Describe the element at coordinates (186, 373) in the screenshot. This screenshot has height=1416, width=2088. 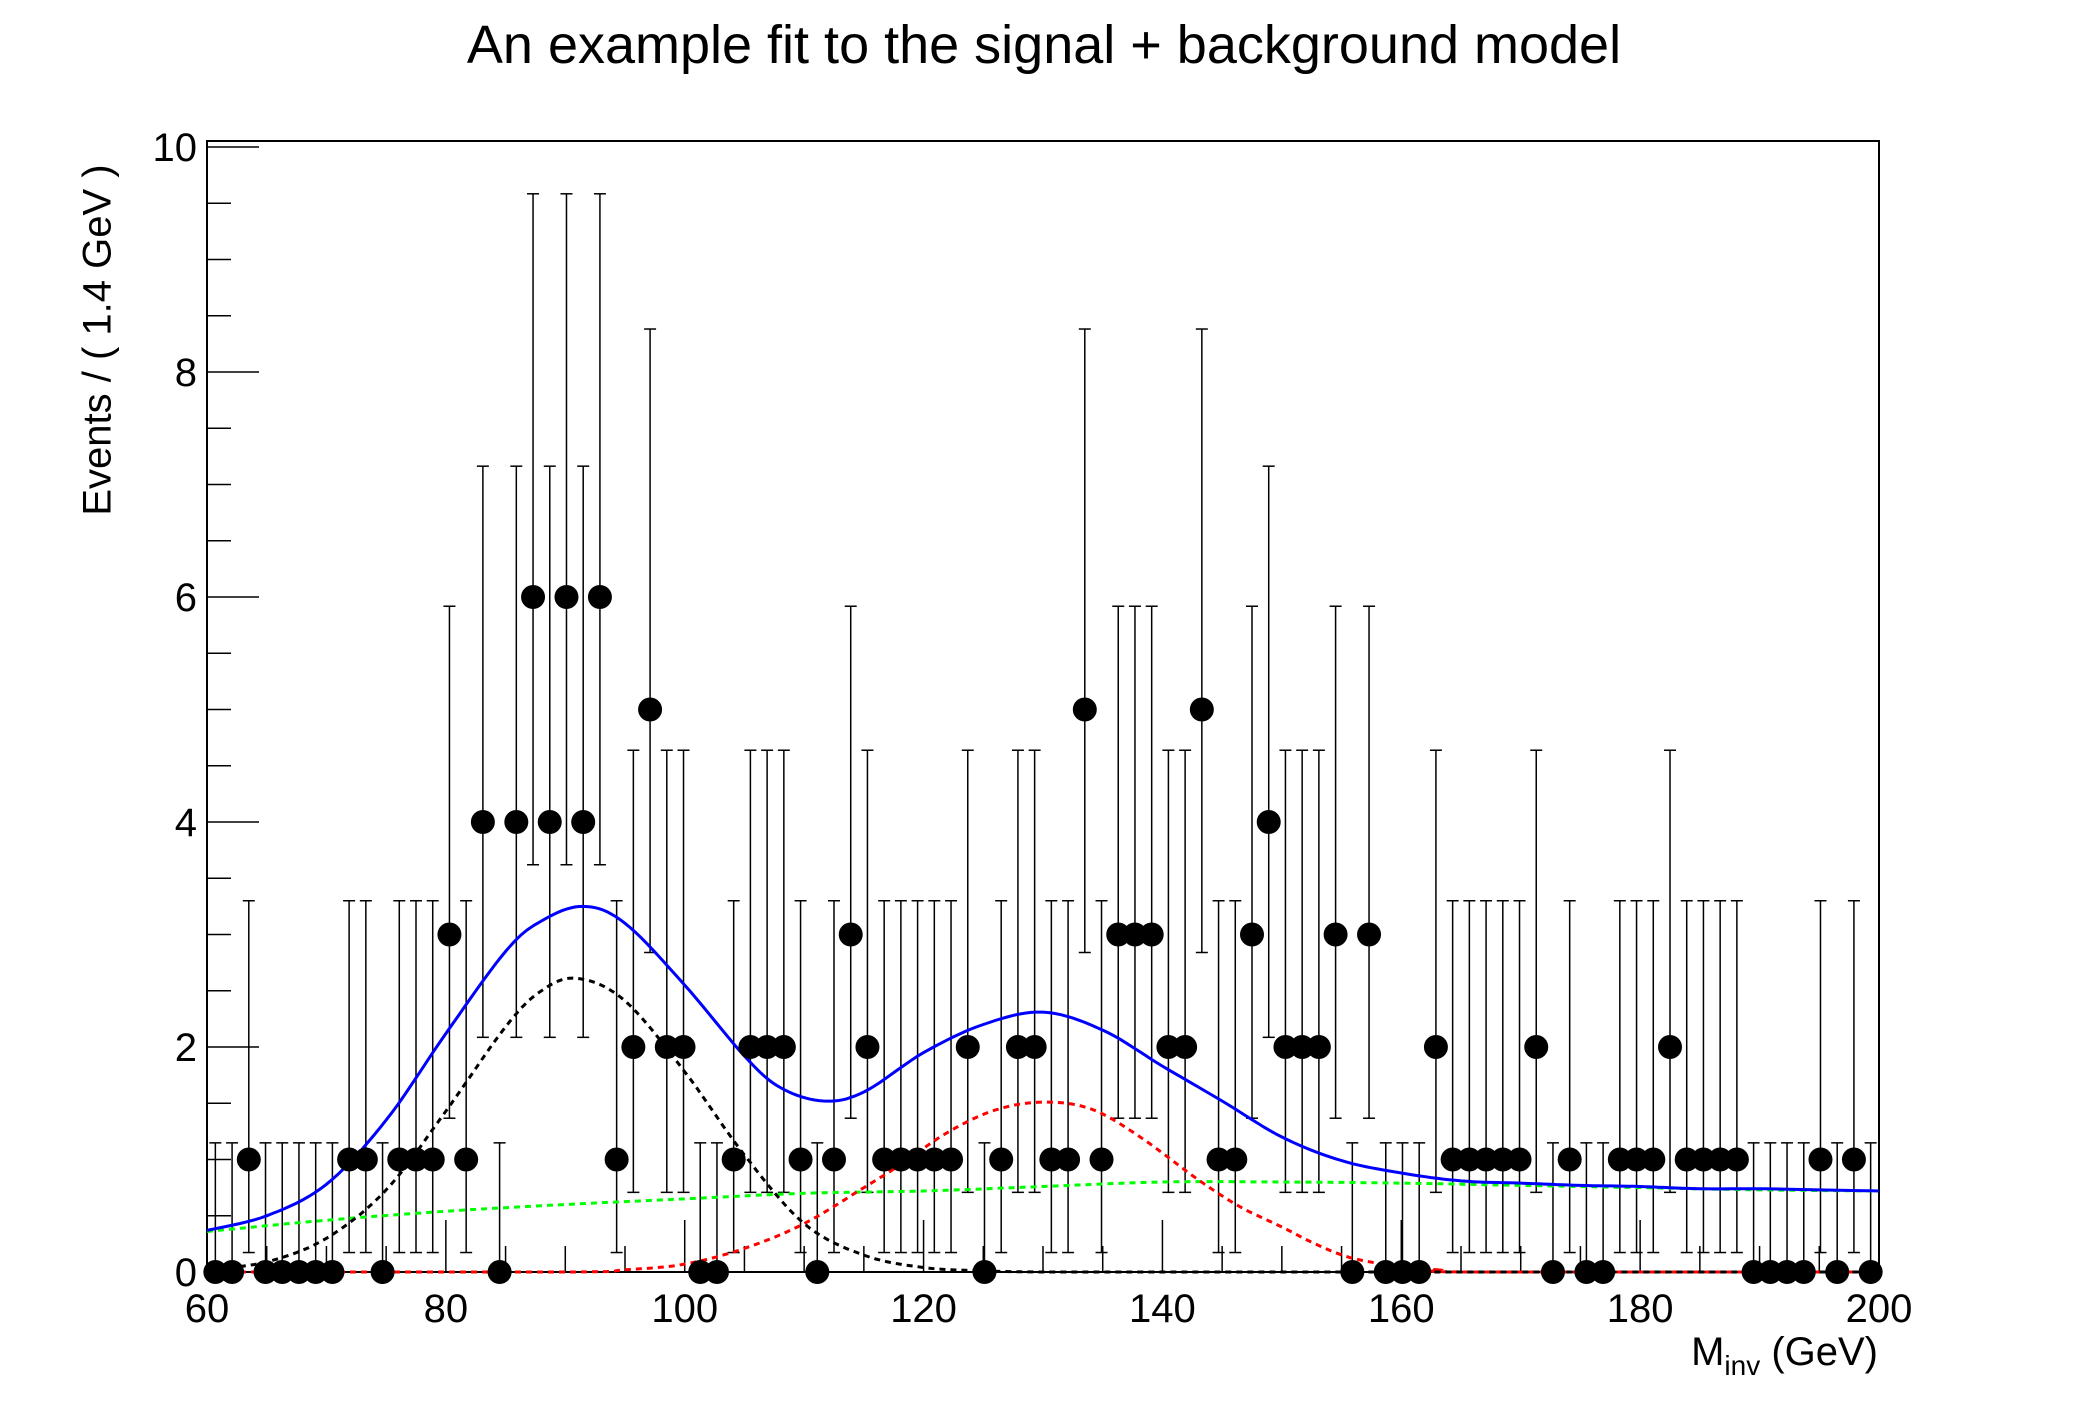
I see `y-tick-label: 8` at that location.